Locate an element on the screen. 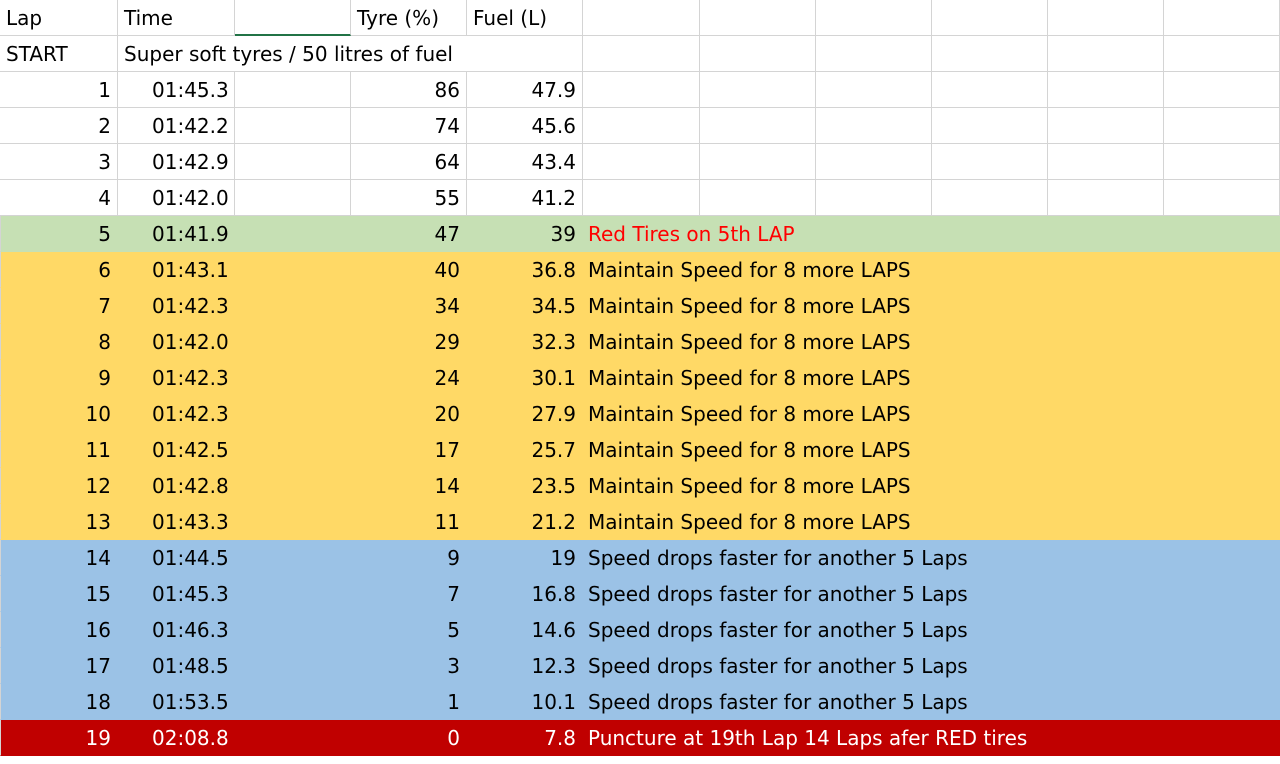 The height and width of the screenshot is (764, 1280). tyre-percent: 24 is located at coordinates (447, 378).